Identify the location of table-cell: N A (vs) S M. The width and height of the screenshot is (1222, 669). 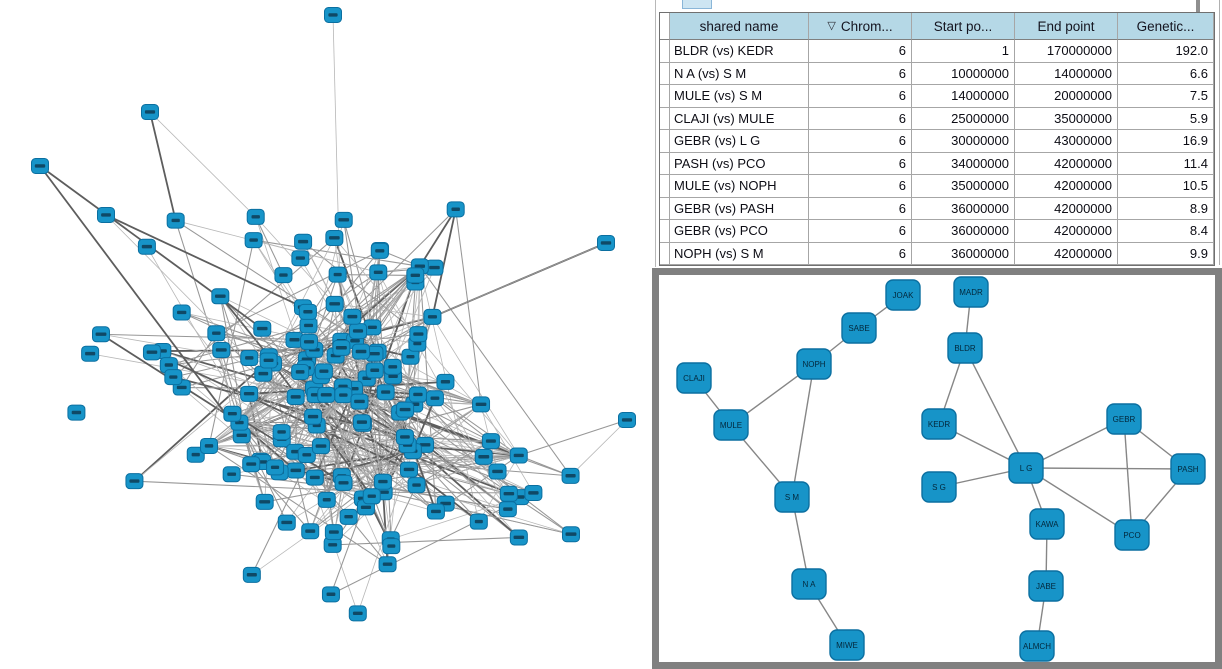
(739, 73).